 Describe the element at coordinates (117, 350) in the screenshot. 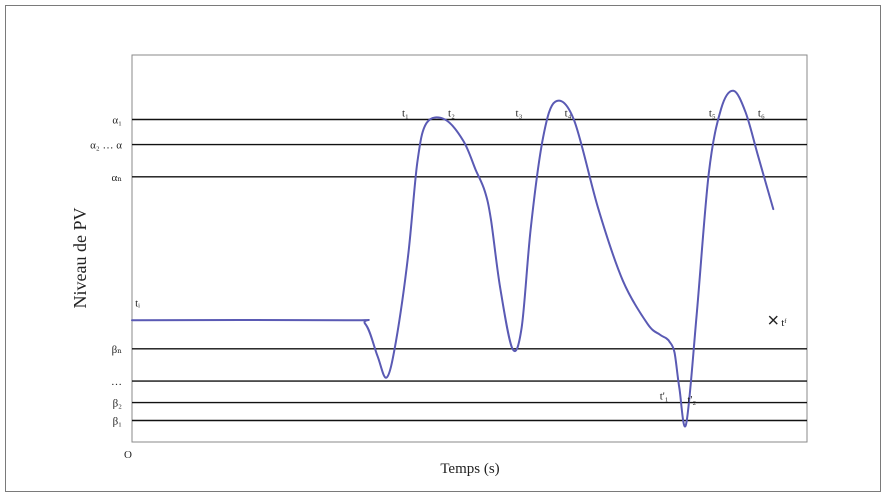

I see `threshold-label-3: βₙ` at that location.